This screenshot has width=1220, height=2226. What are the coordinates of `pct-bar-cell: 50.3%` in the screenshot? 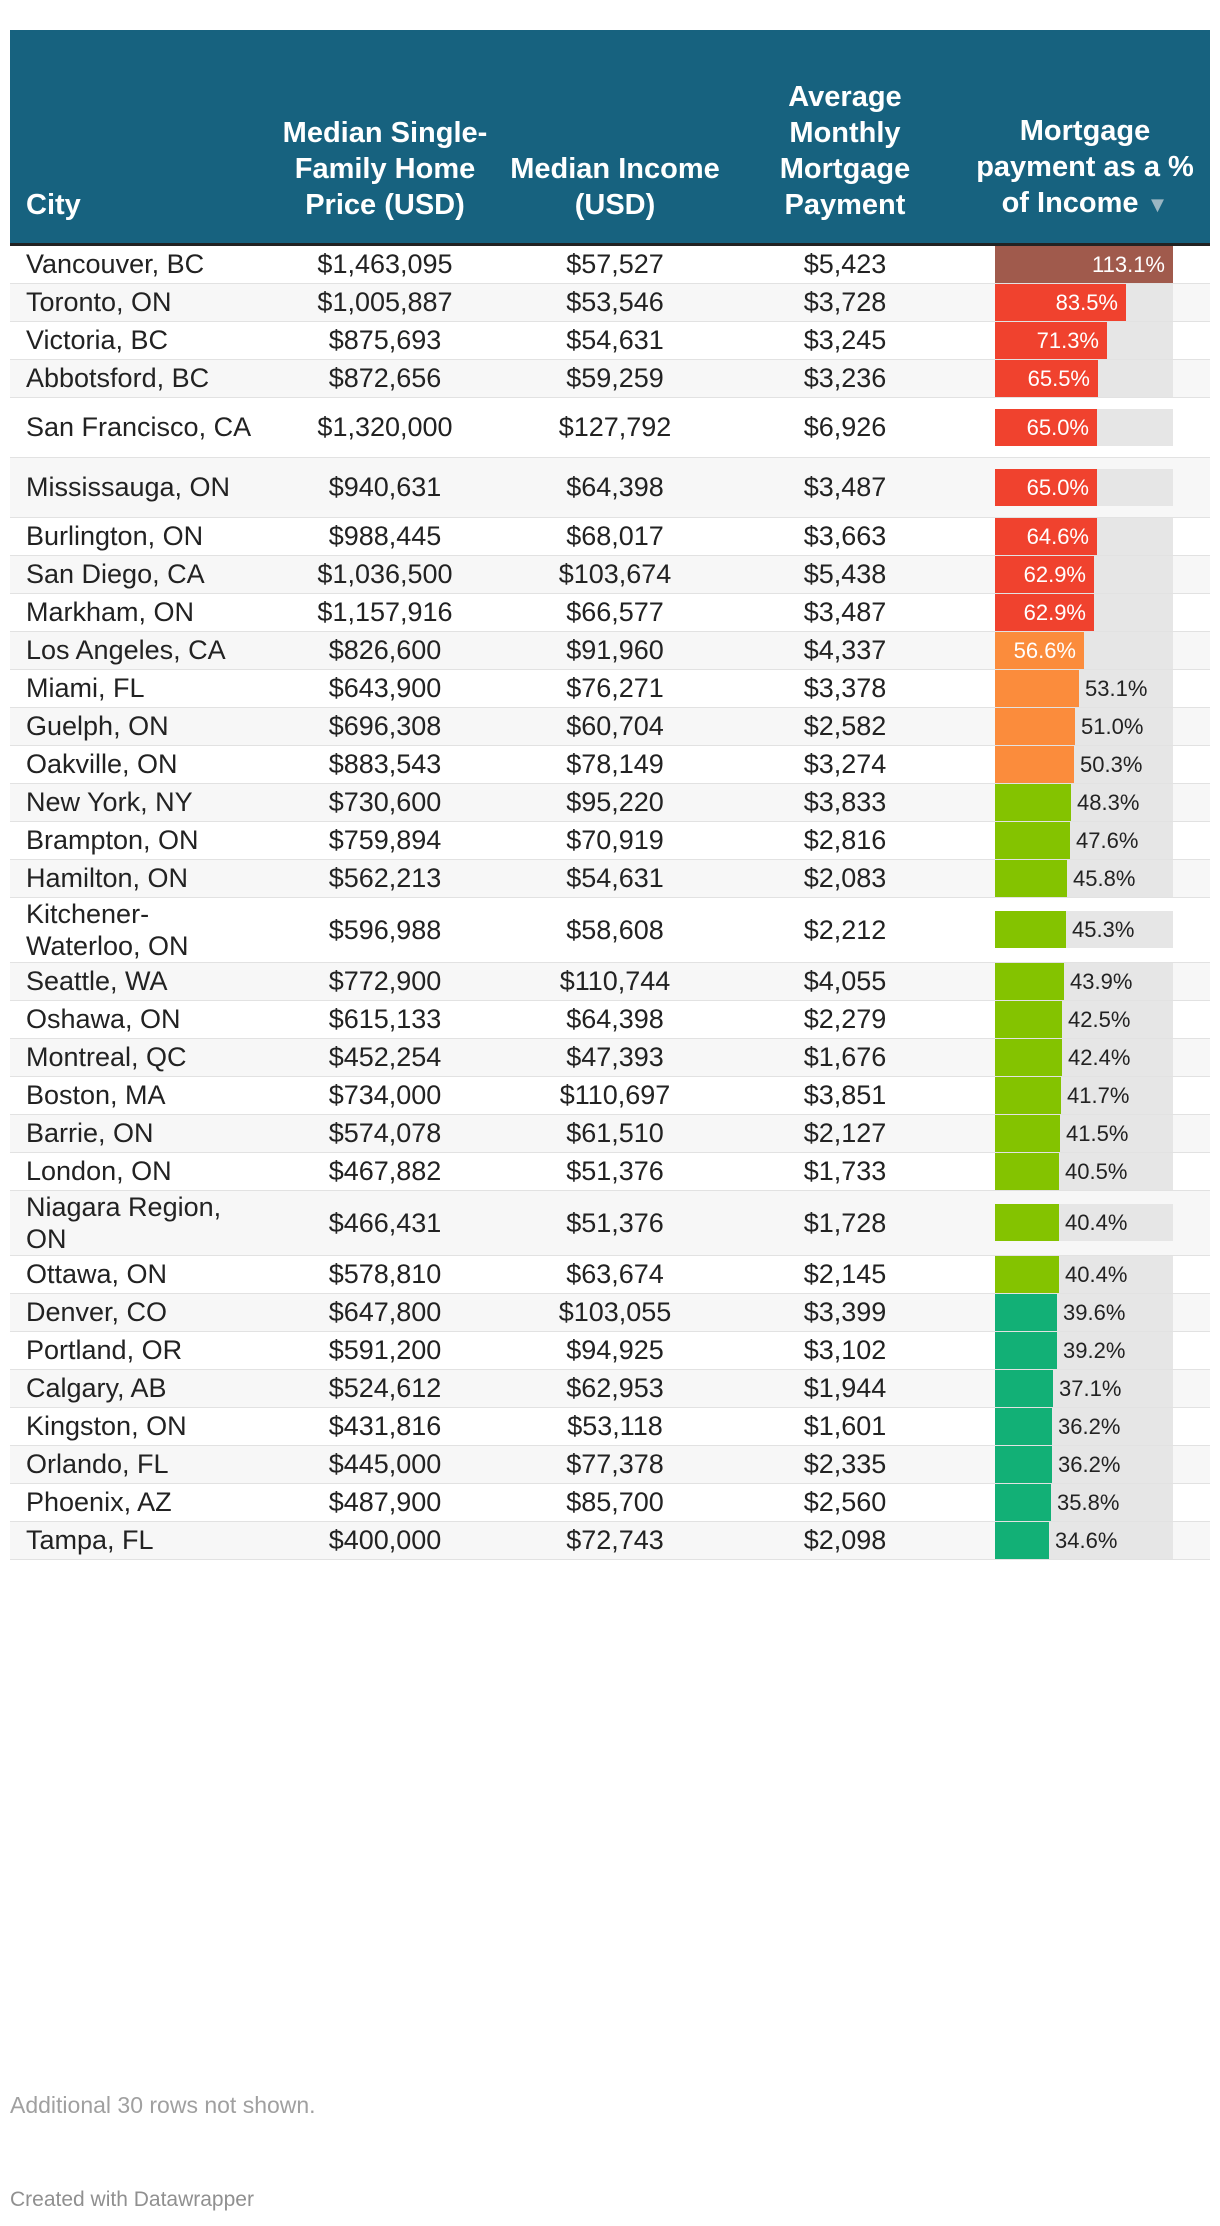 It's located at (1085, 764).